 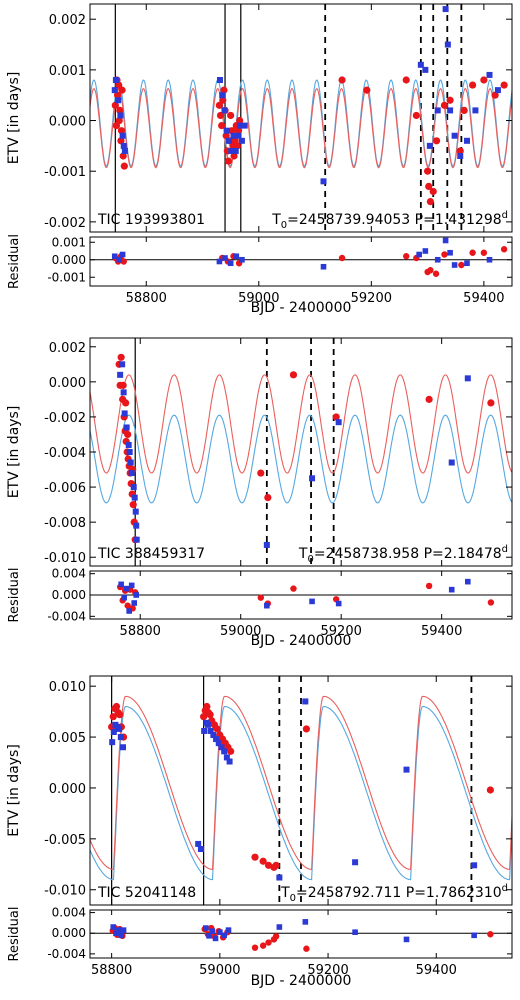 What do you see at coordinates (14, 261) in the screenshot?
I see `residual-axis-label: Residual` at bounding box center [14, 261].